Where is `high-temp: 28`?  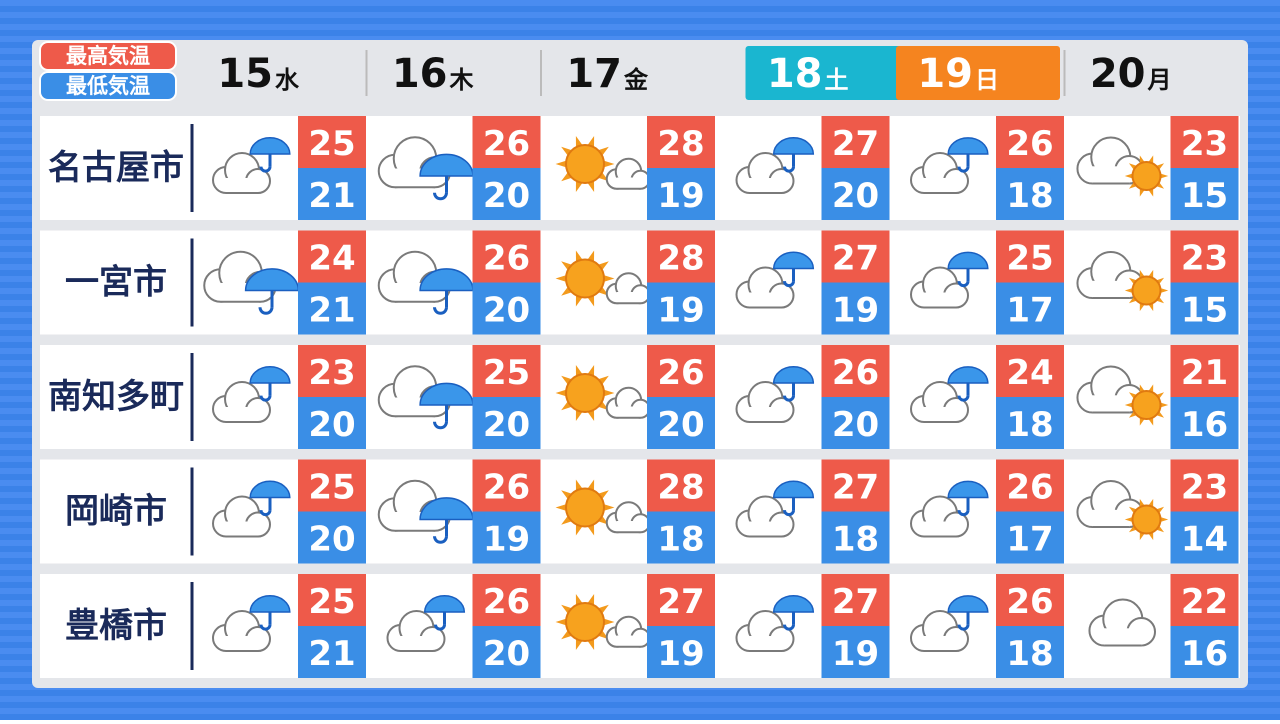
high-temp: 28 is located at coordinates (680, 259).